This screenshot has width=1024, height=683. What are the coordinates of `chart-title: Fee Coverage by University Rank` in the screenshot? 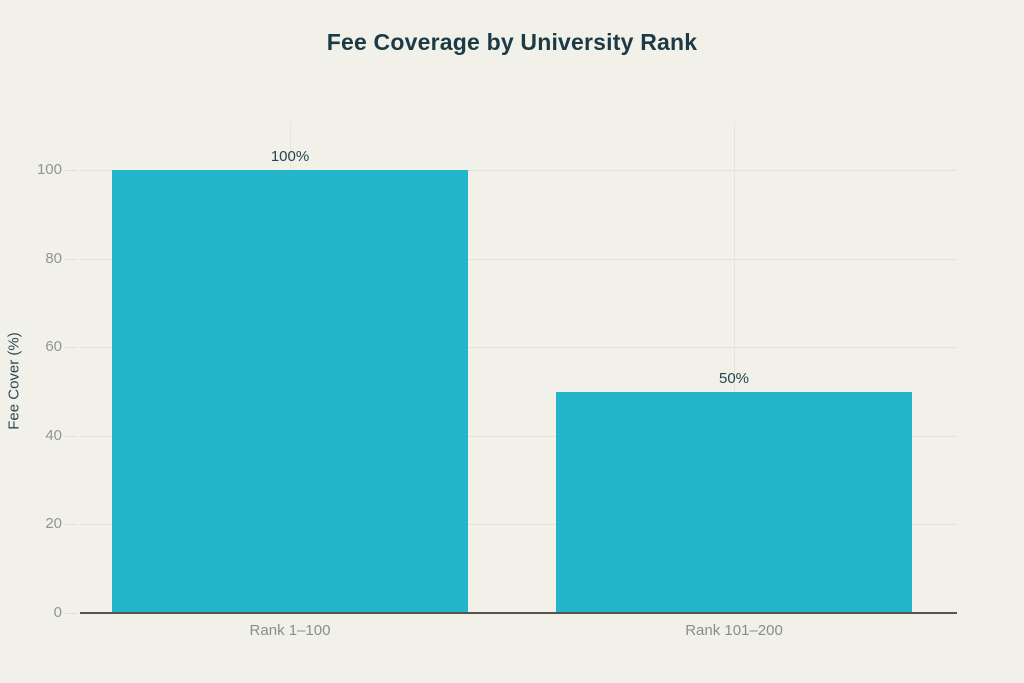 It's located at (512, 42).